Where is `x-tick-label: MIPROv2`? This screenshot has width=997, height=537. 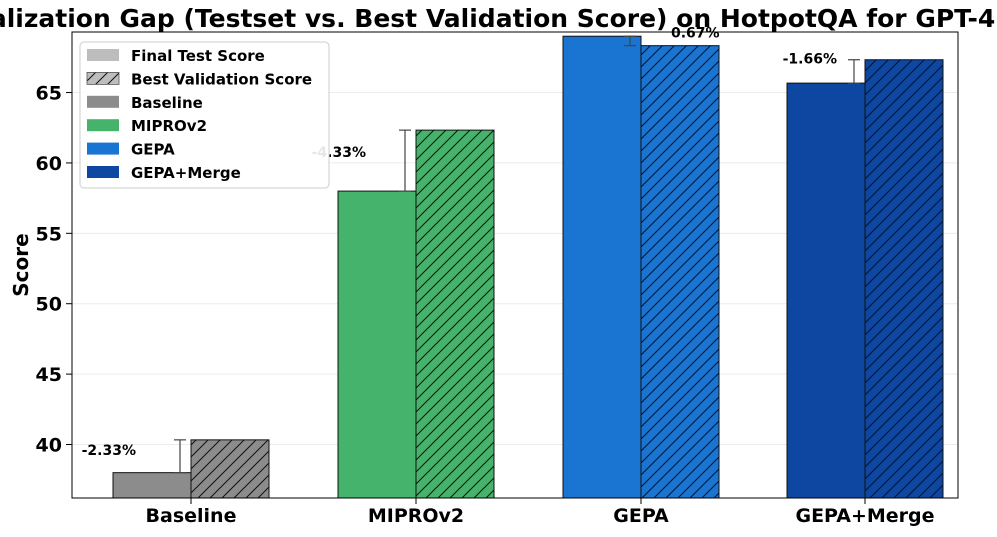
x-tick-label: MIPROv2 is located at coordinates (416, 516).